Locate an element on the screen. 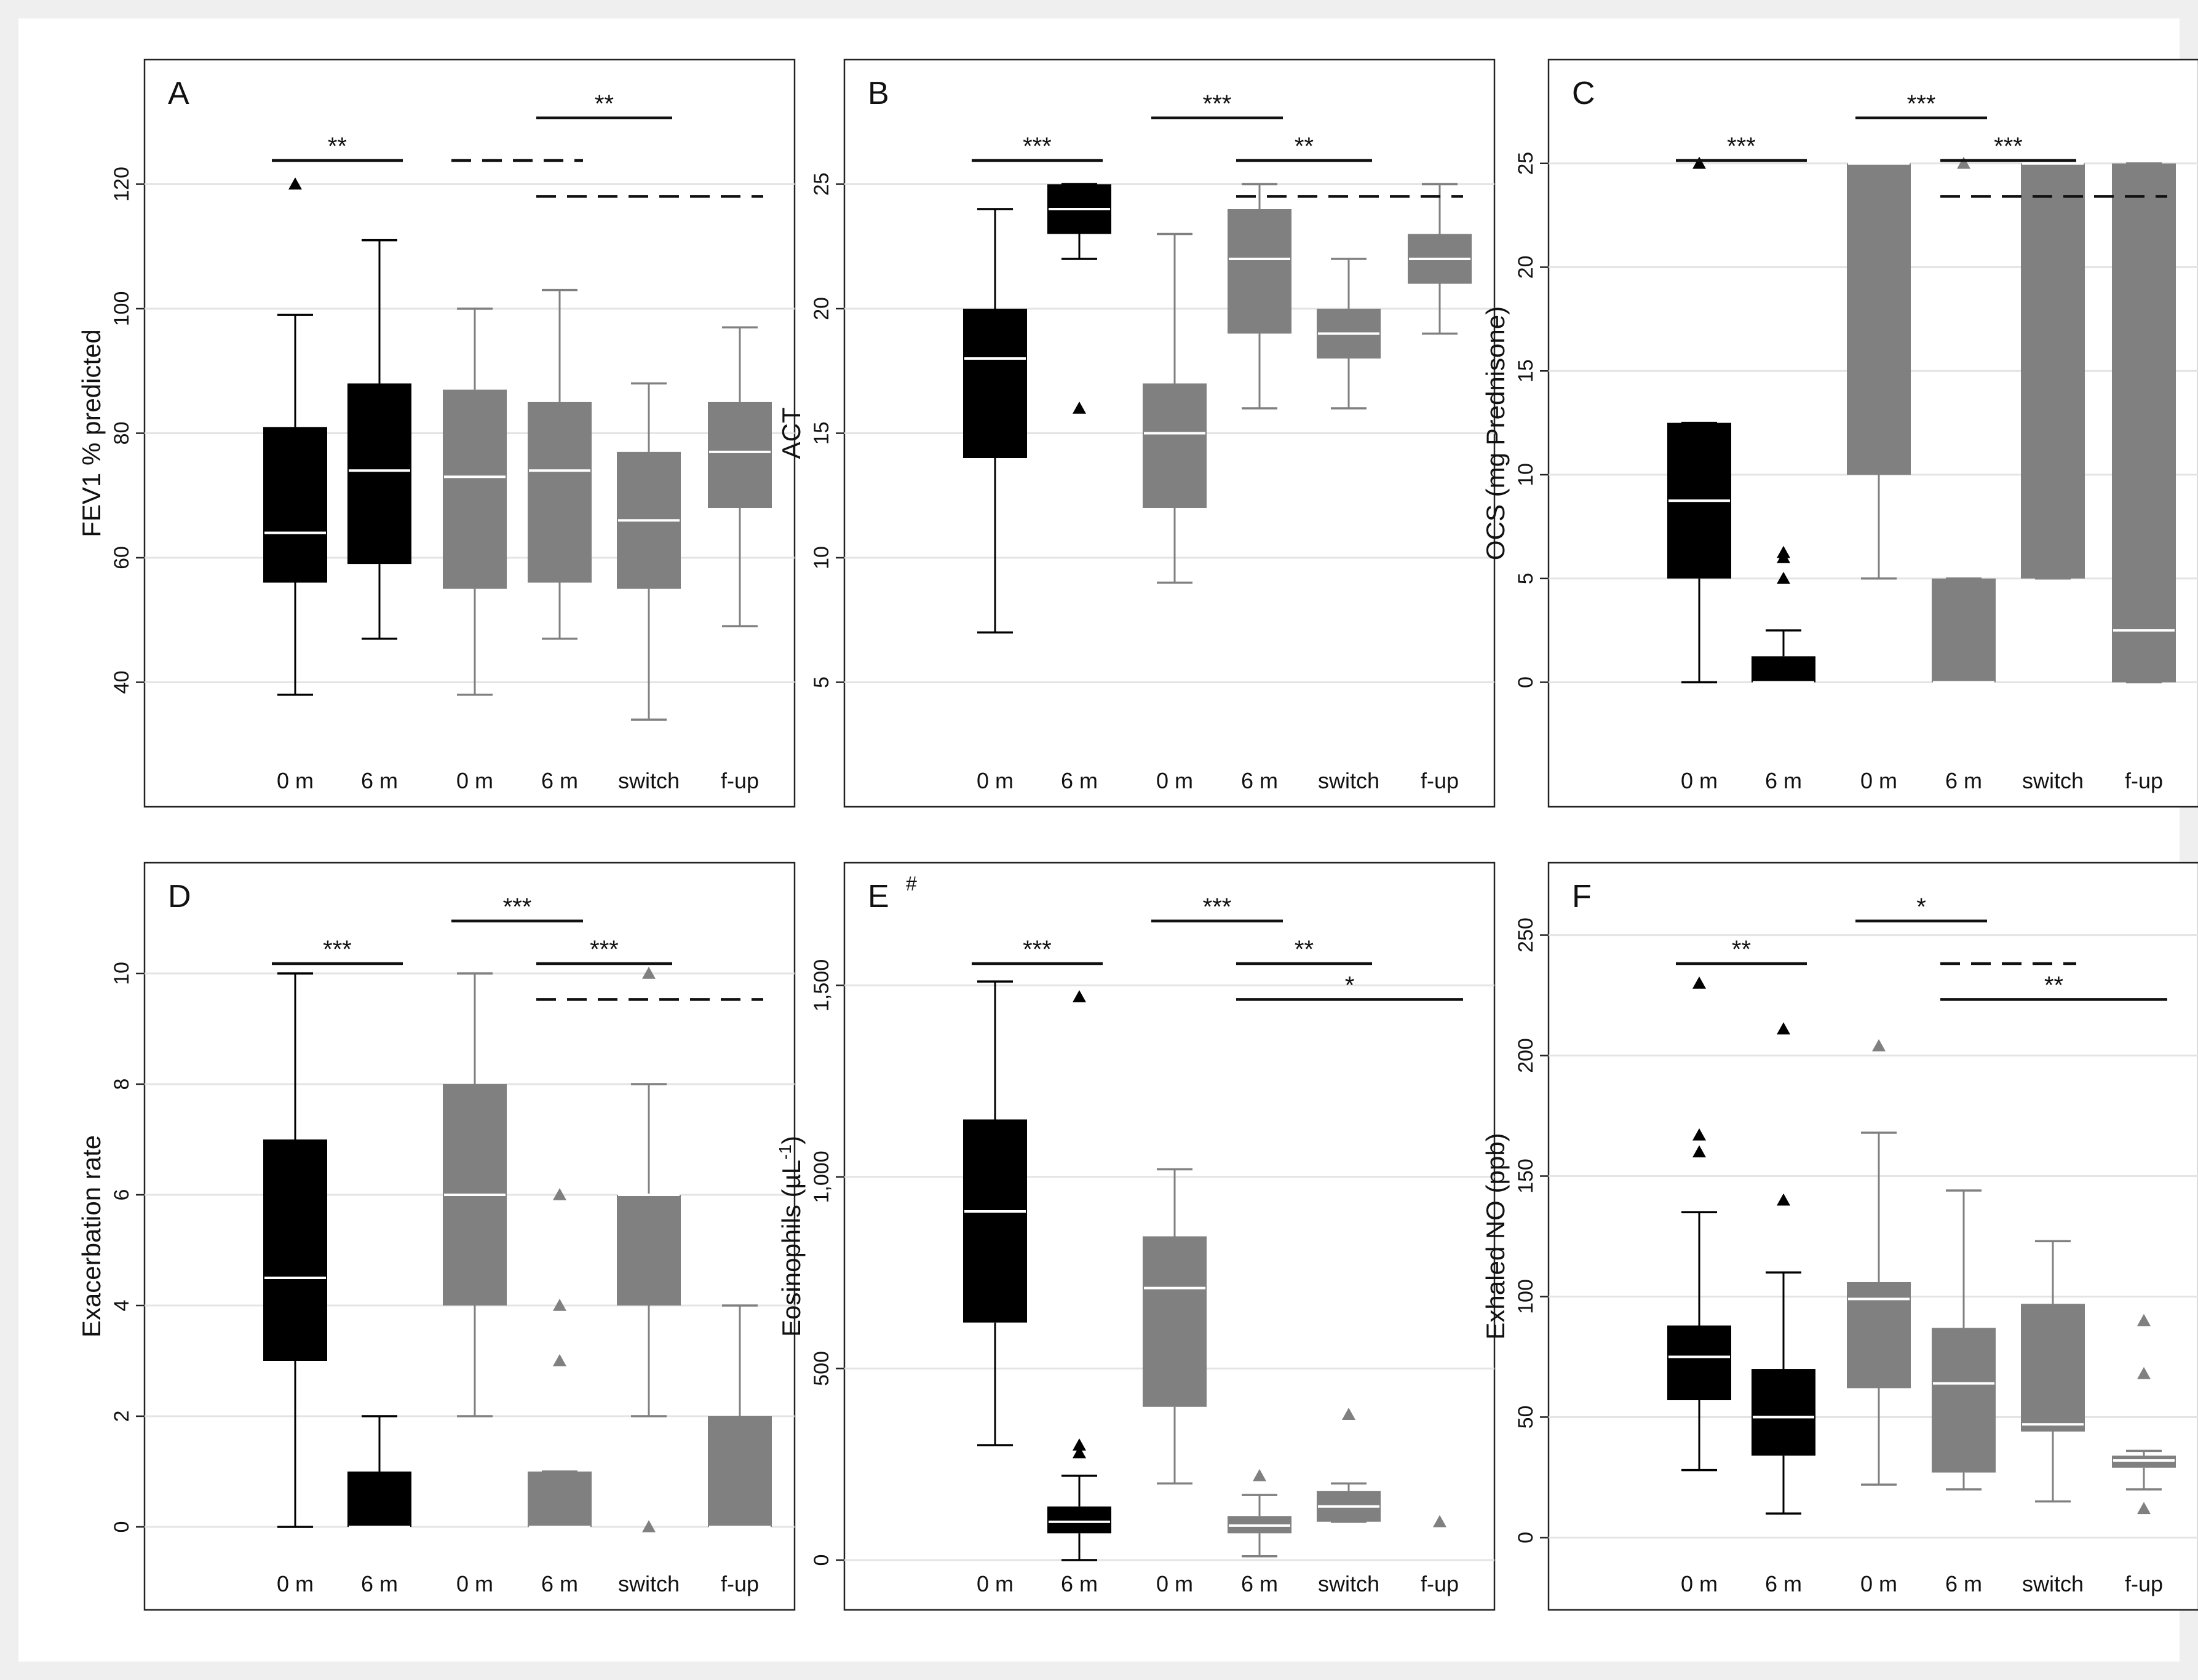  panel-letter: B is located at coordinates (879, 93).